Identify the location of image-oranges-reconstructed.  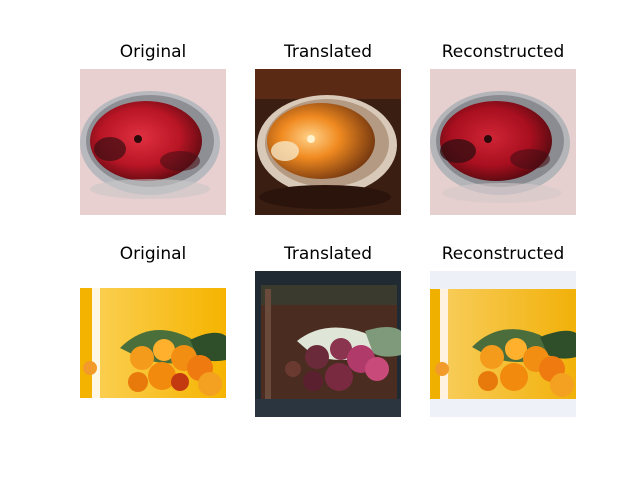
(503, 344).